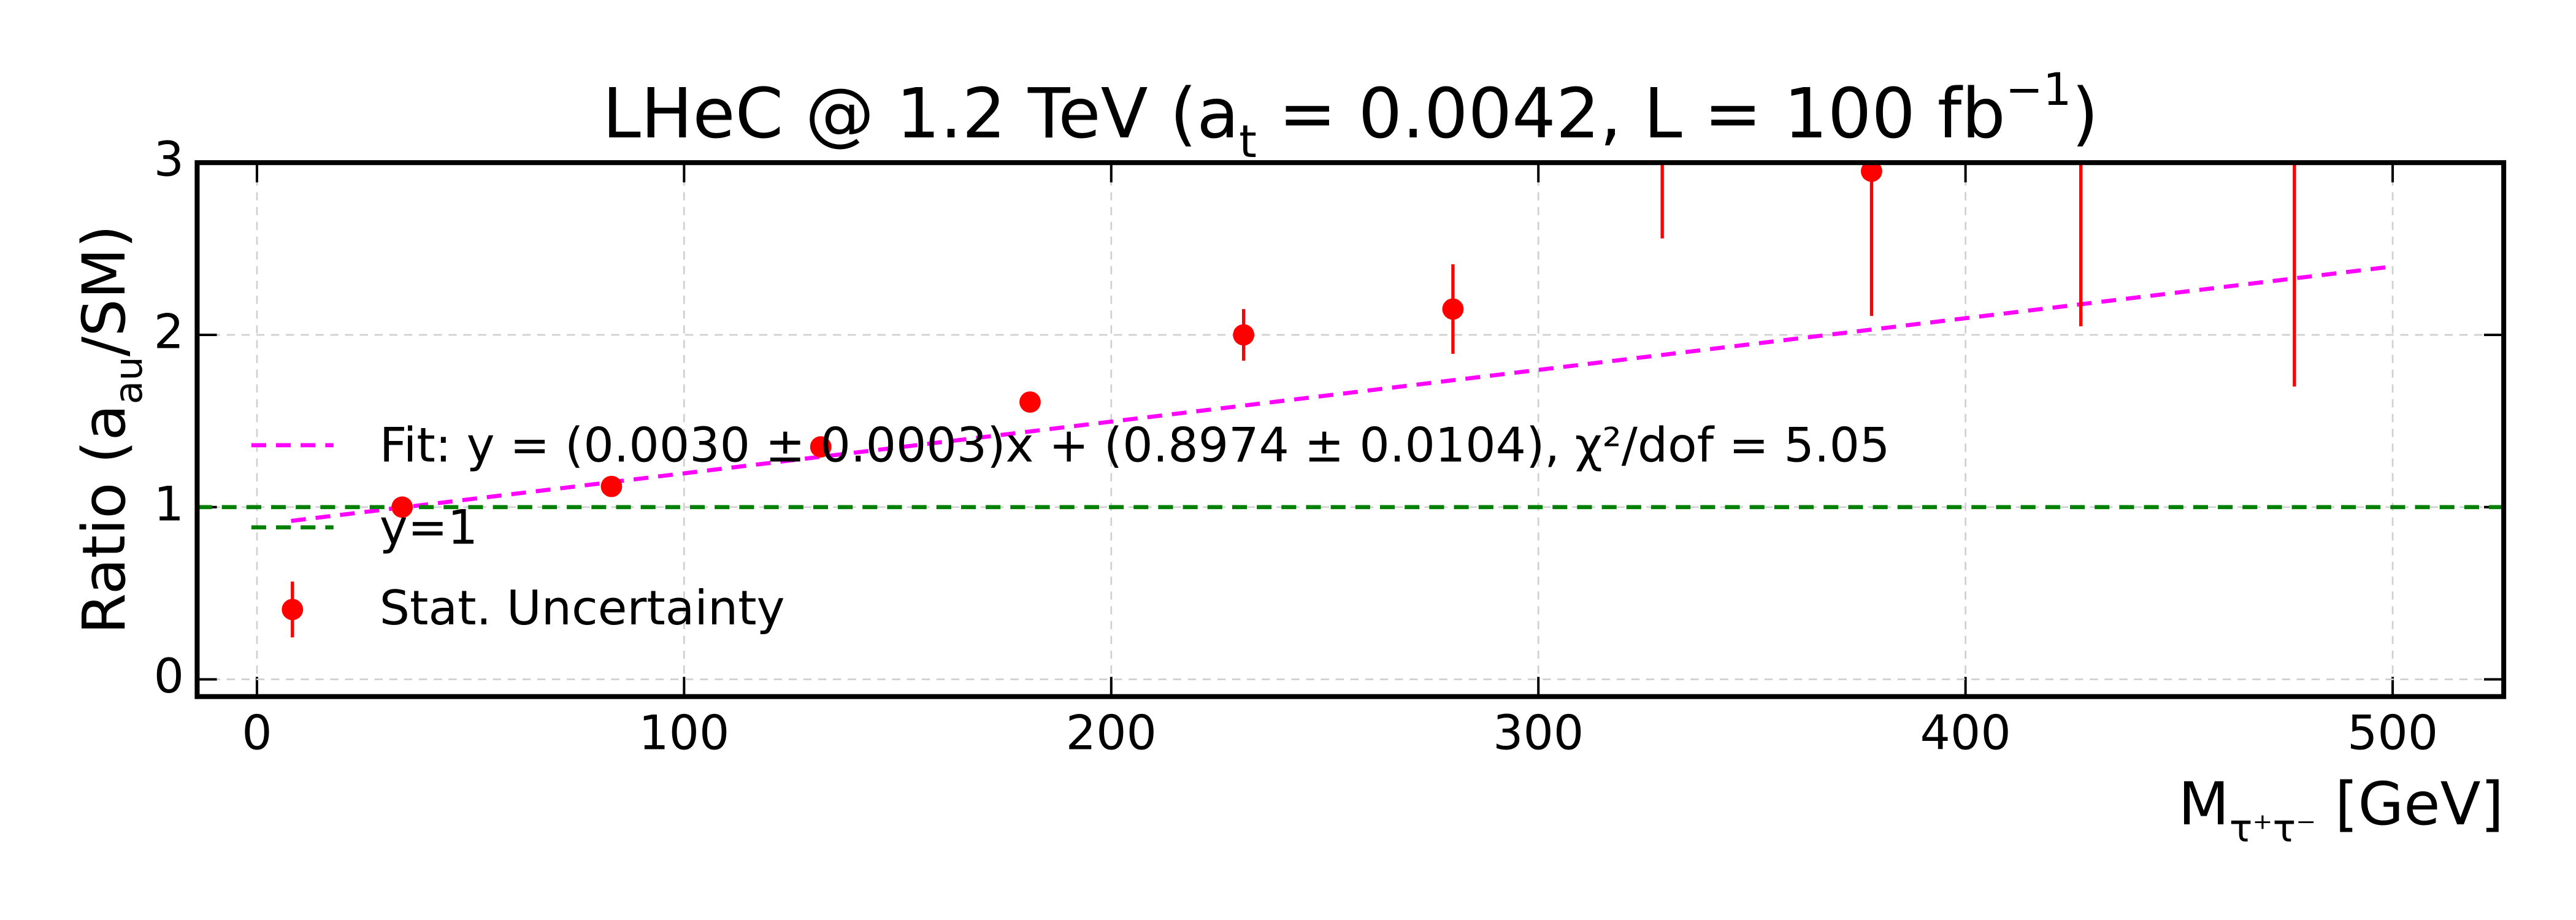  What do you see at coordinates (2085, 114) in the screenshot?
I see `chart-title-part: )` at bounding box center [2085, 114].